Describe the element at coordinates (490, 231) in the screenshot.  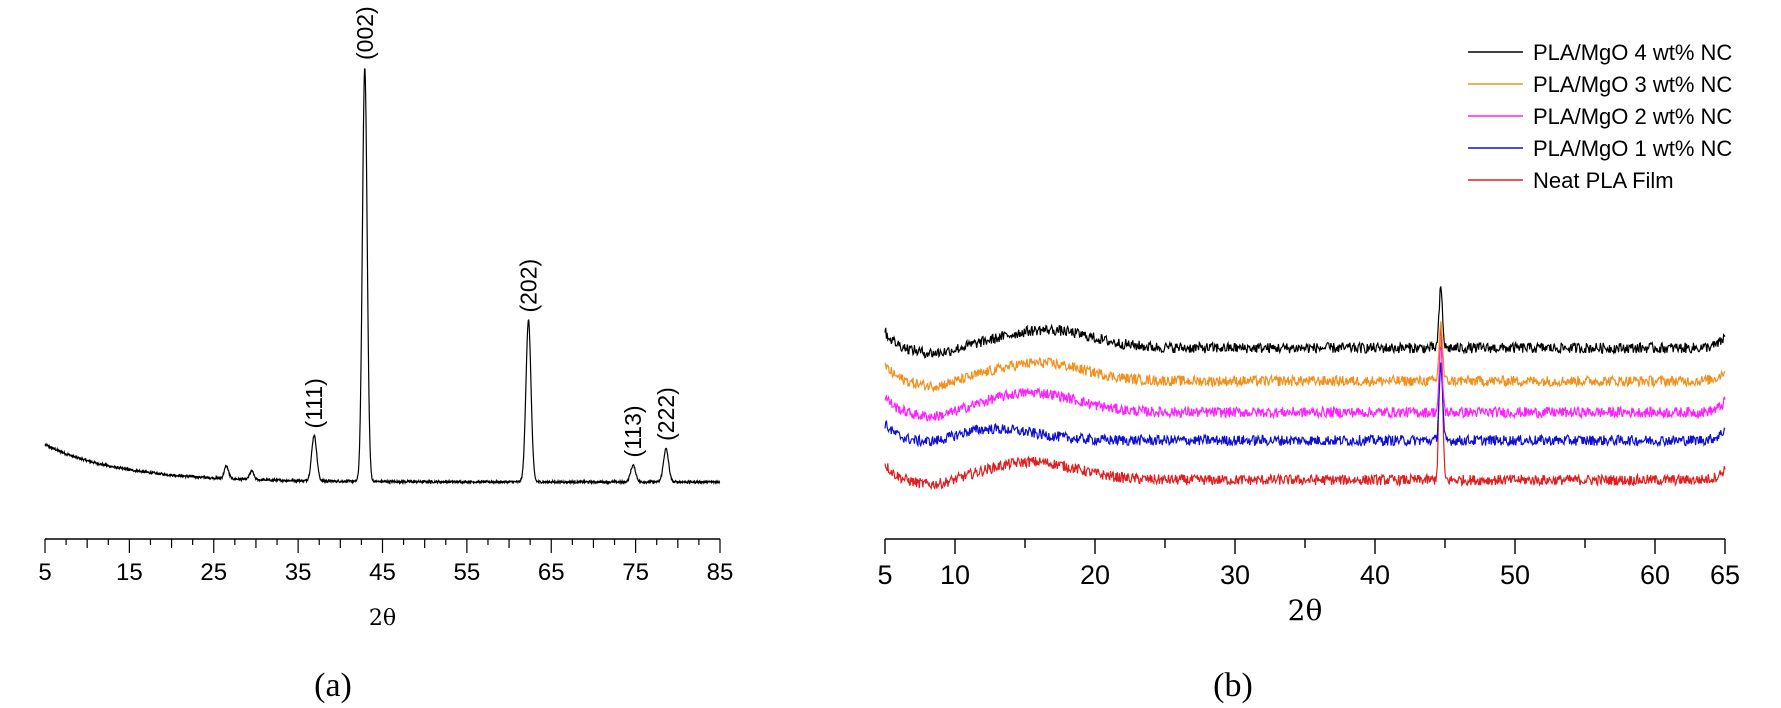
I see `panel-a-peak-labels: (111) (002) (202) (113) (222)` at that location.